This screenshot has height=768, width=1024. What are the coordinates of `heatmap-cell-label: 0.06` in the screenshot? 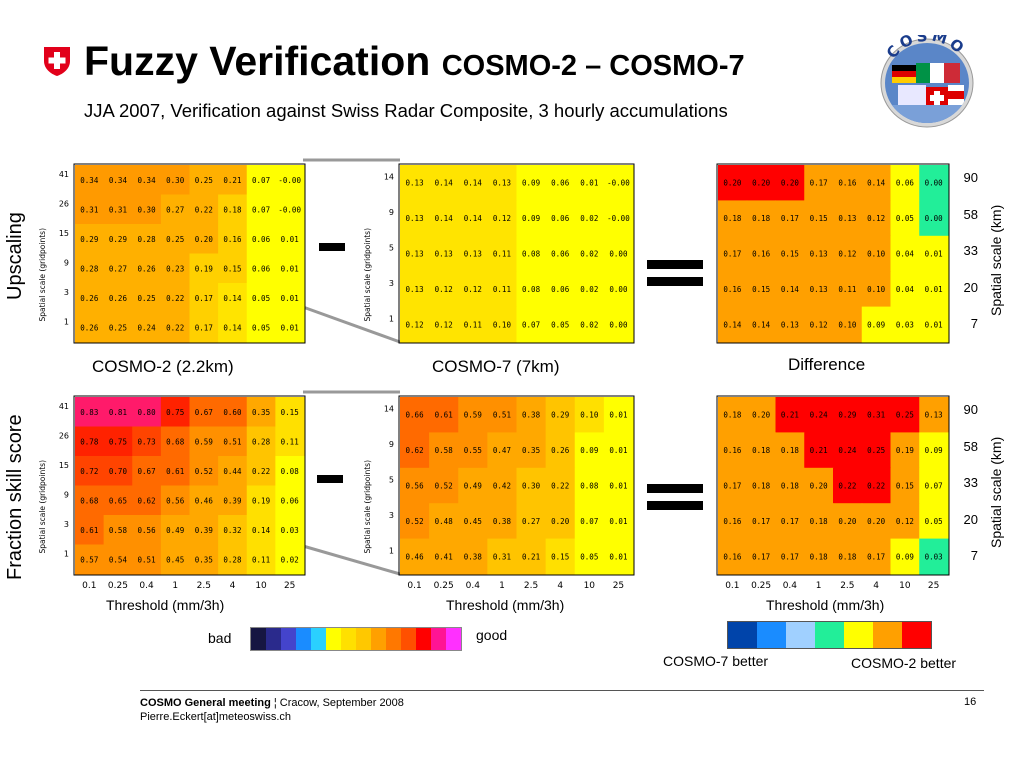 It's located at (261, 239).